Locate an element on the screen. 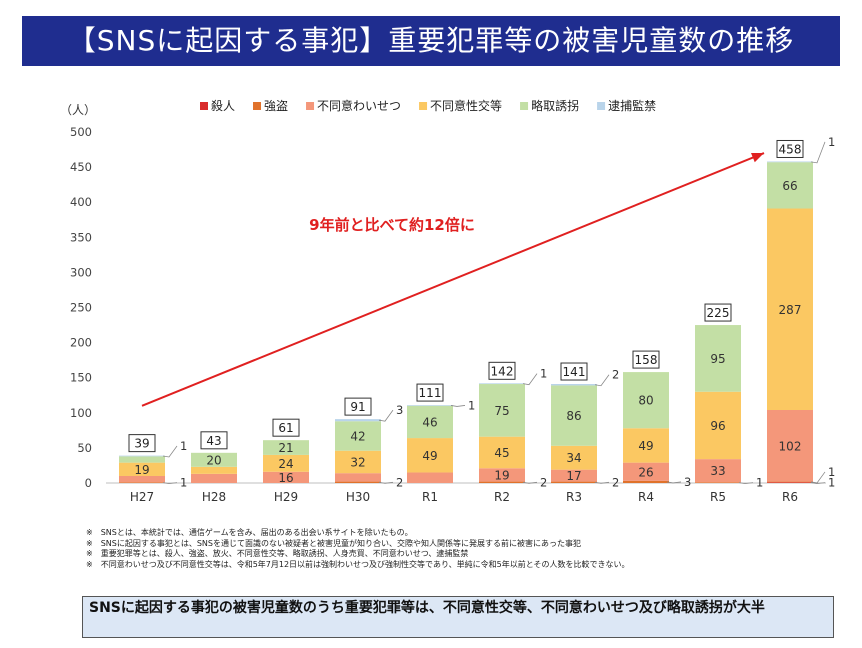  x-tick-label: R6 is located at coordinates (790, 497).